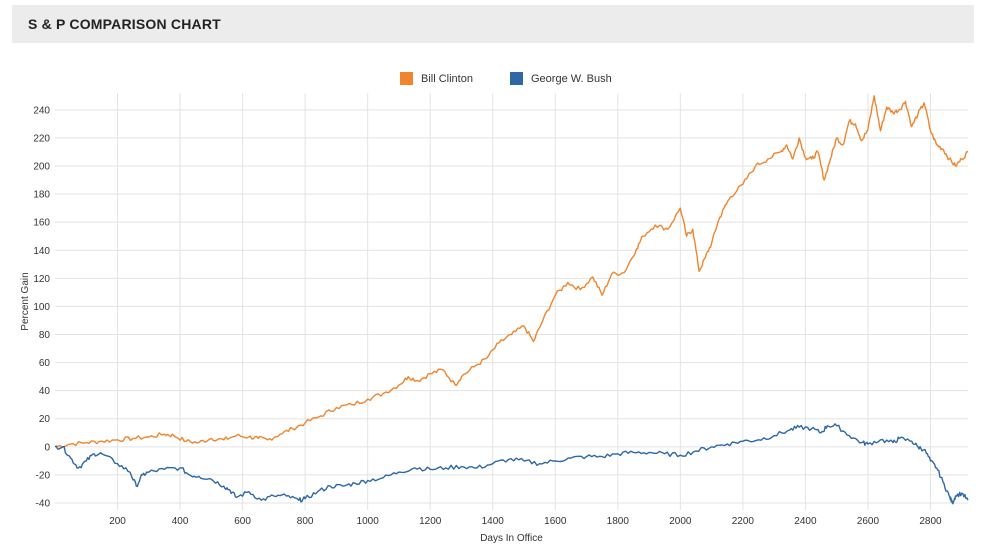  Describe the element at coordinates (45, 391) in the screenshot. I see `y-tick-label: 40` at that location.